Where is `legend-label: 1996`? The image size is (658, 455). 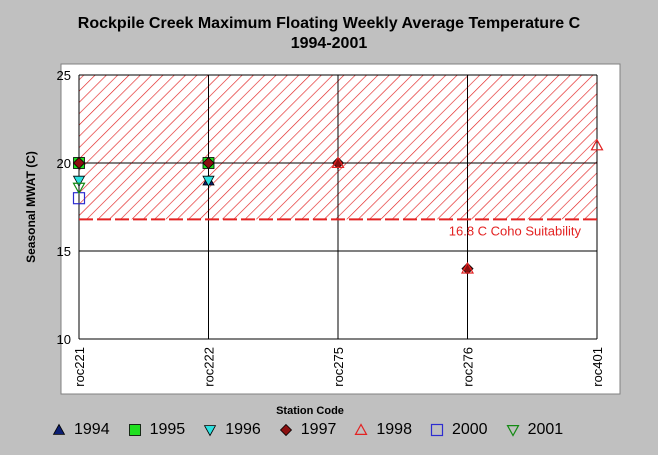
legend-label: 1996 is located at coordinates (243, 429).